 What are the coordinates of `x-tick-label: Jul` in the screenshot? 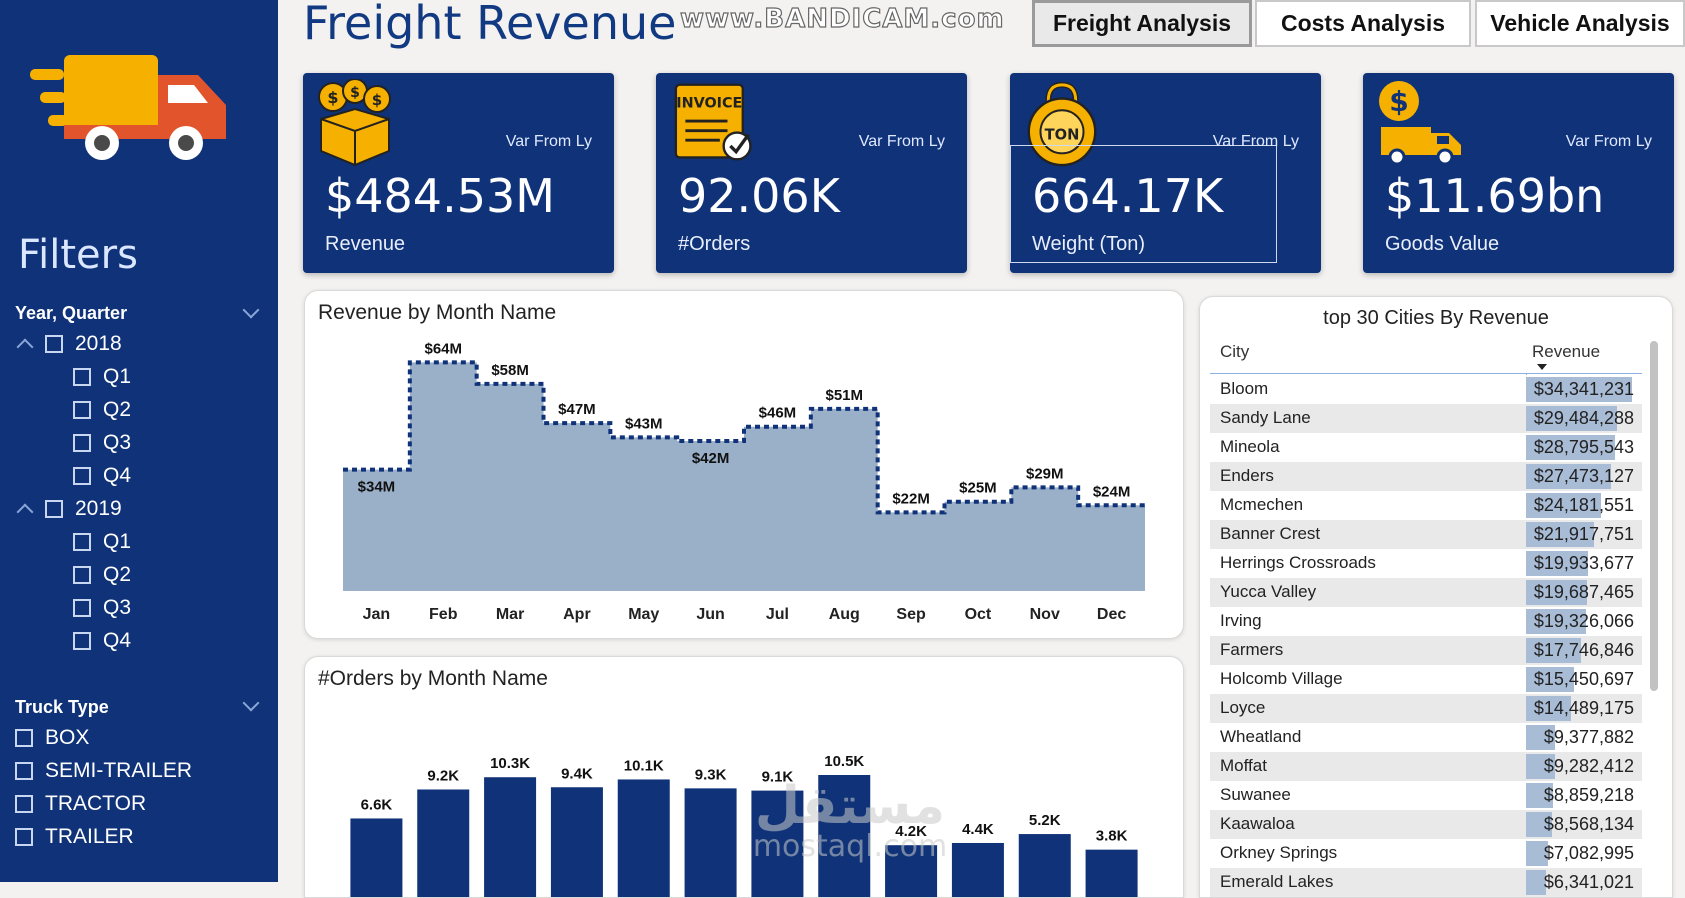 It's located at (777, 614).